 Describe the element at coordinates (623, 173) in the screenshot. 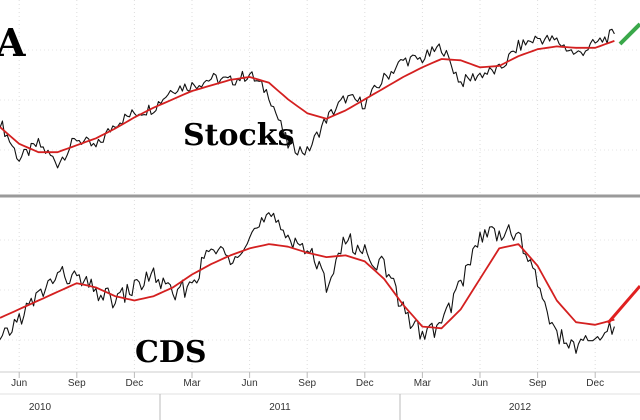

I see `trend-arrows` at that location.